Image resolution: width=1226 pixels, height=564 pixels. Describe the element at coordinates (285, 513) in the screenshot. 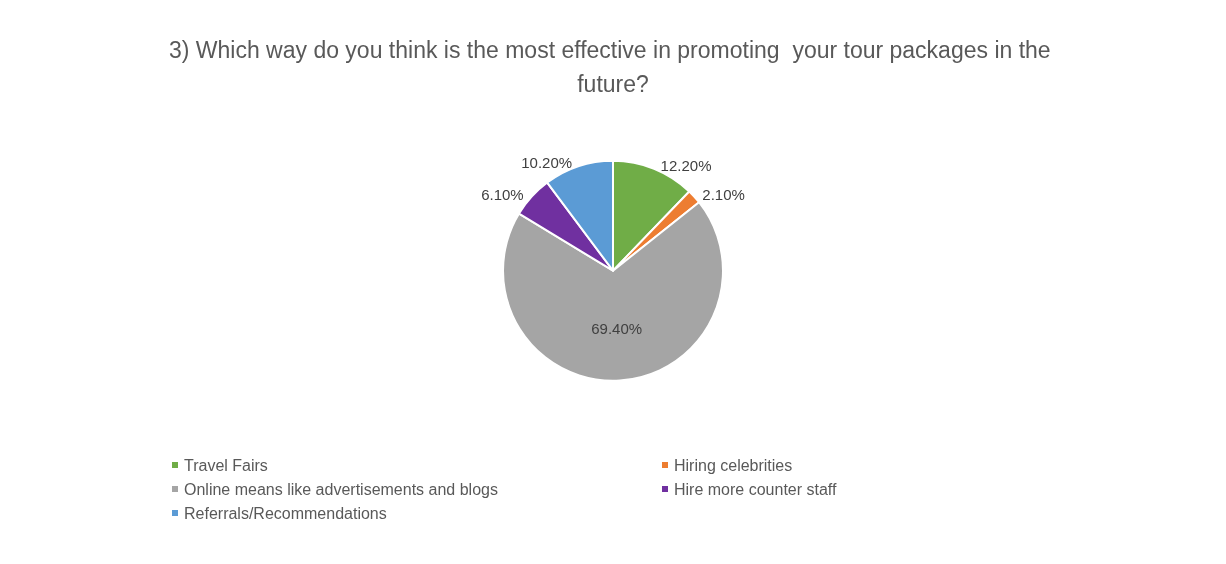

I see `legend-label: Referrals/Recommendations` at that location.